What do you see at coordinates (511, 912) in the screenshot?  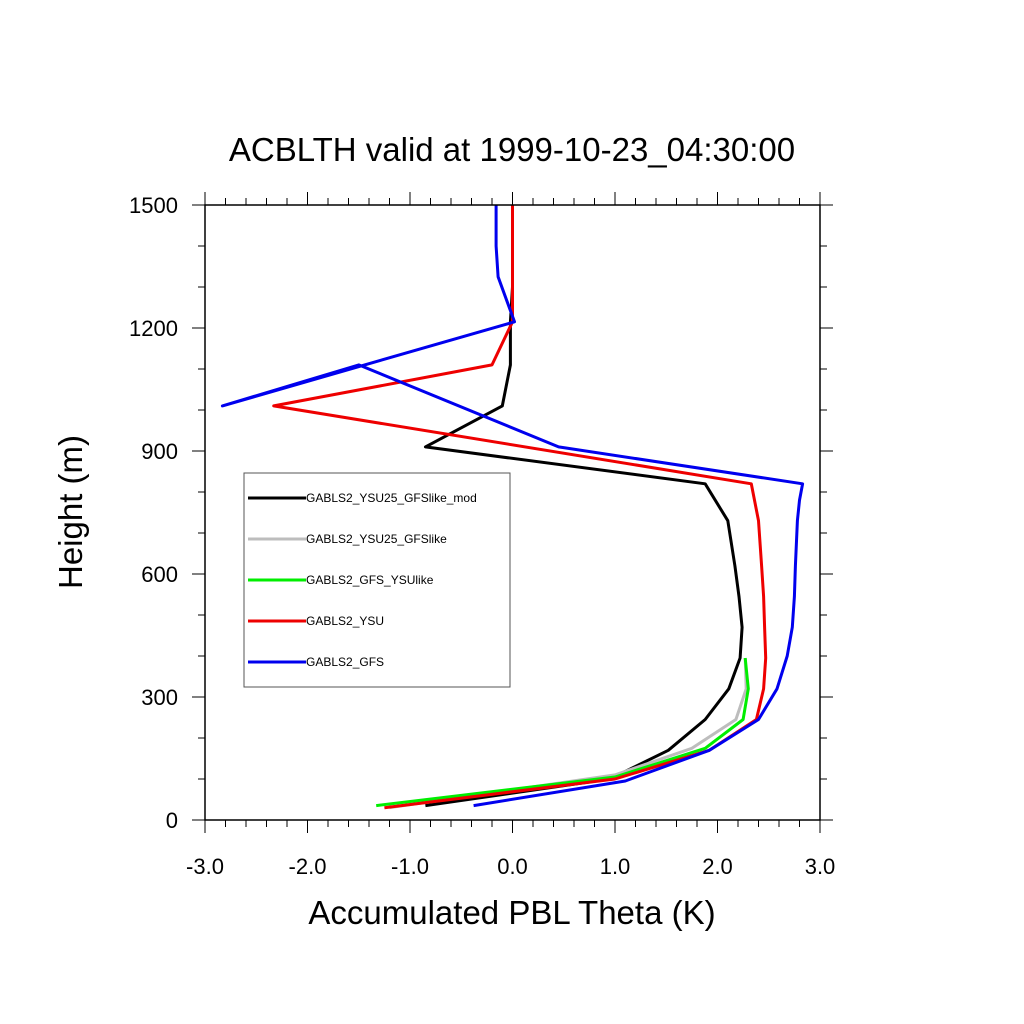 I see `x-axis-label: Accumulated PBL Theta (K)` at bounding box center [511, 912].